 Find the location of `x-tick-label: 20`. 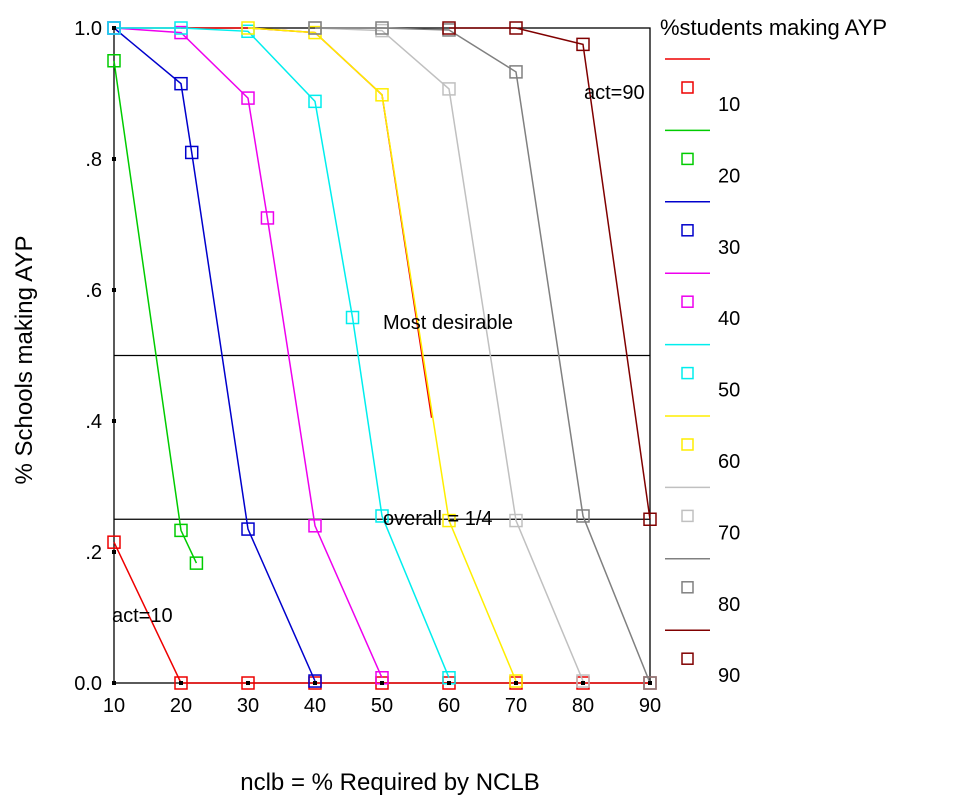

x-tick-label: 20 is located at coordinates (181, 706).